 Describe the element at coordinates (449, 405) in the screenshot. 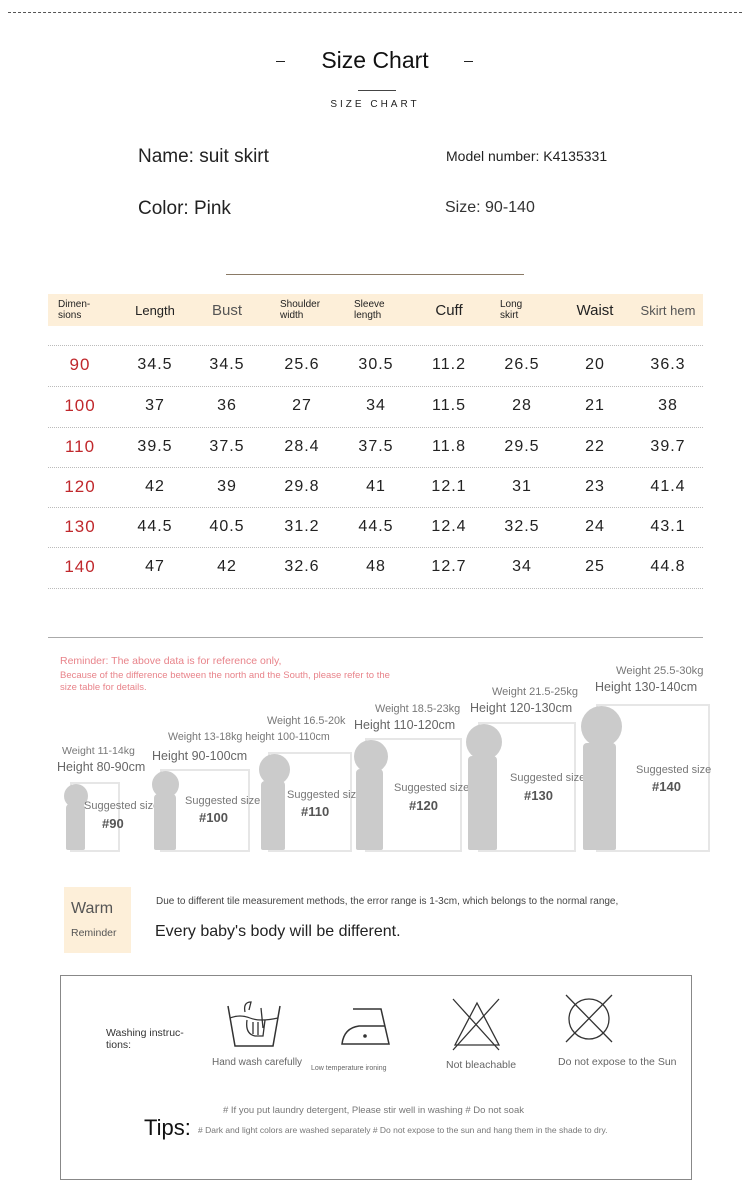

I see `table-cell: 11.5` at that location.